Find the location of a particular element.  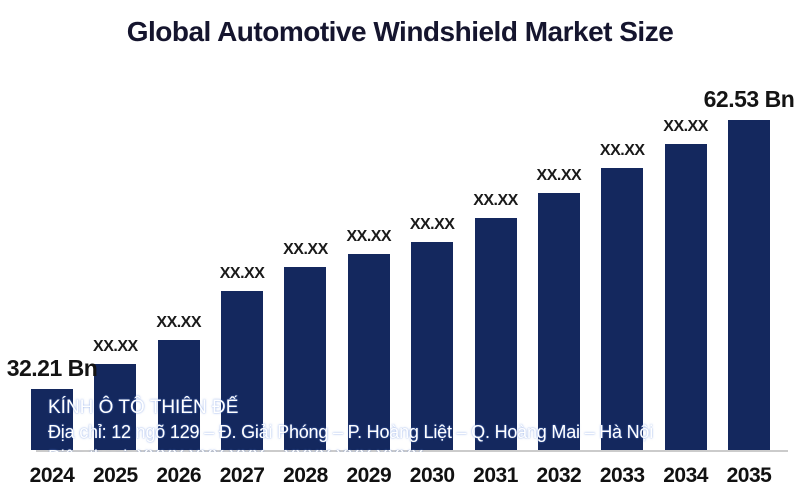

bar-2025 is located at coordinates (115, 407).